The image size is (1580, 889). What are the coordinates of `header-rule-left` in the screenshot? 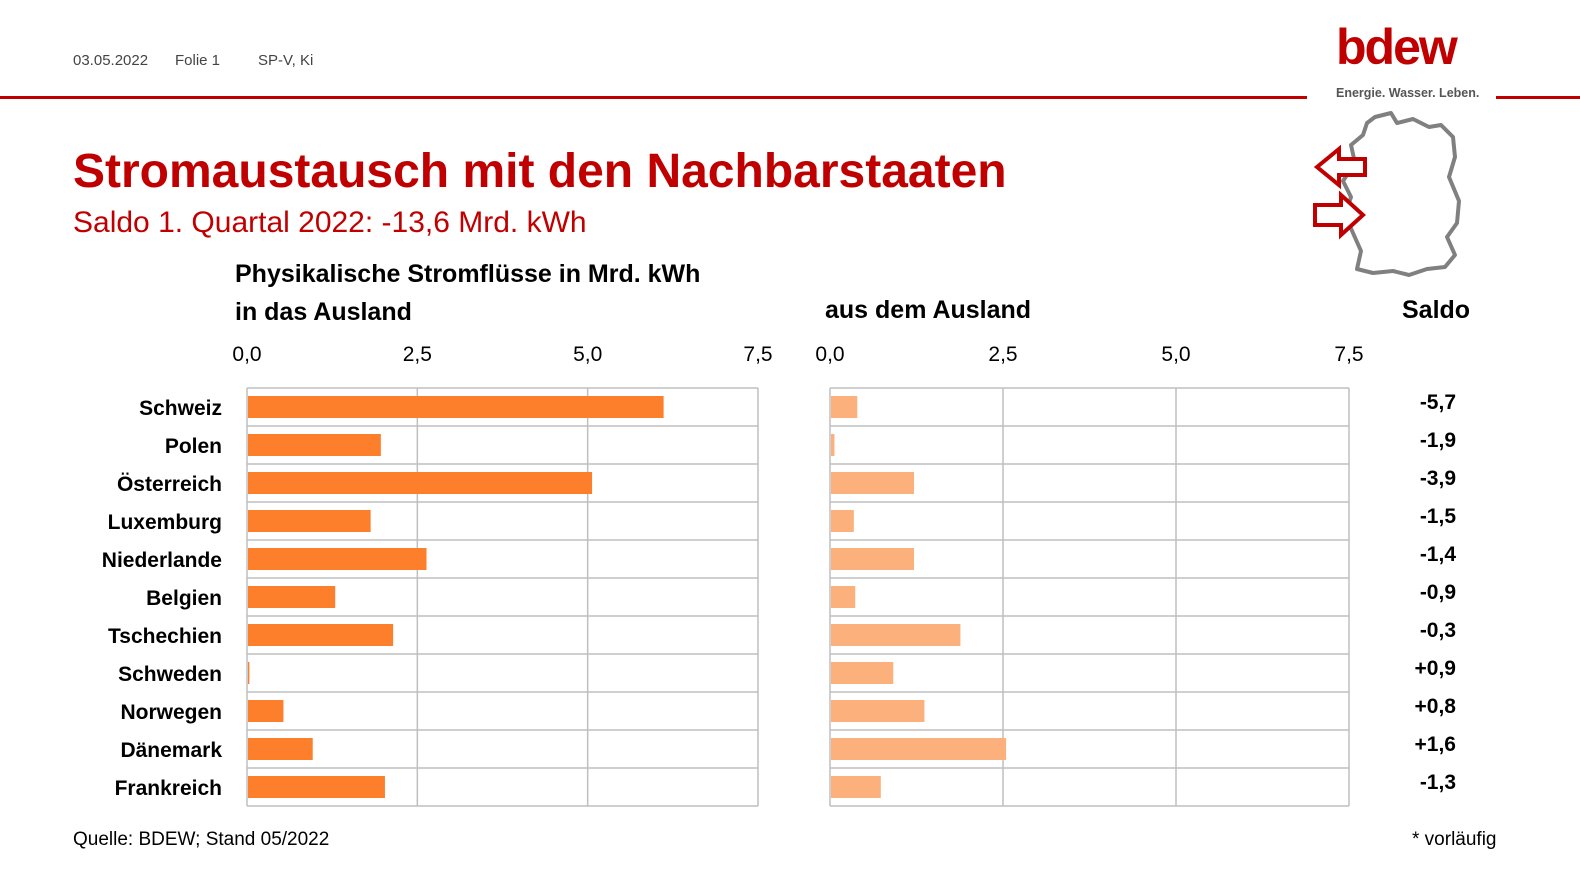 It's located at (653, 97).